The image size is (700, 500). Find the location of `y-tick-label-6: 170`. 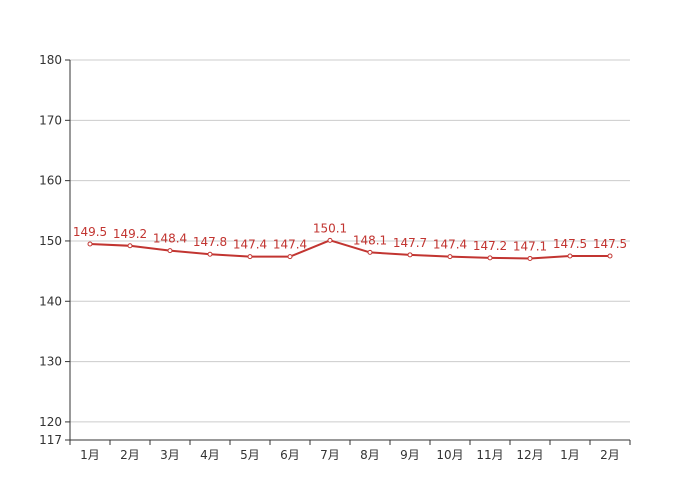

y-tick-label-6: 170 is located at coordinates (50, 120).